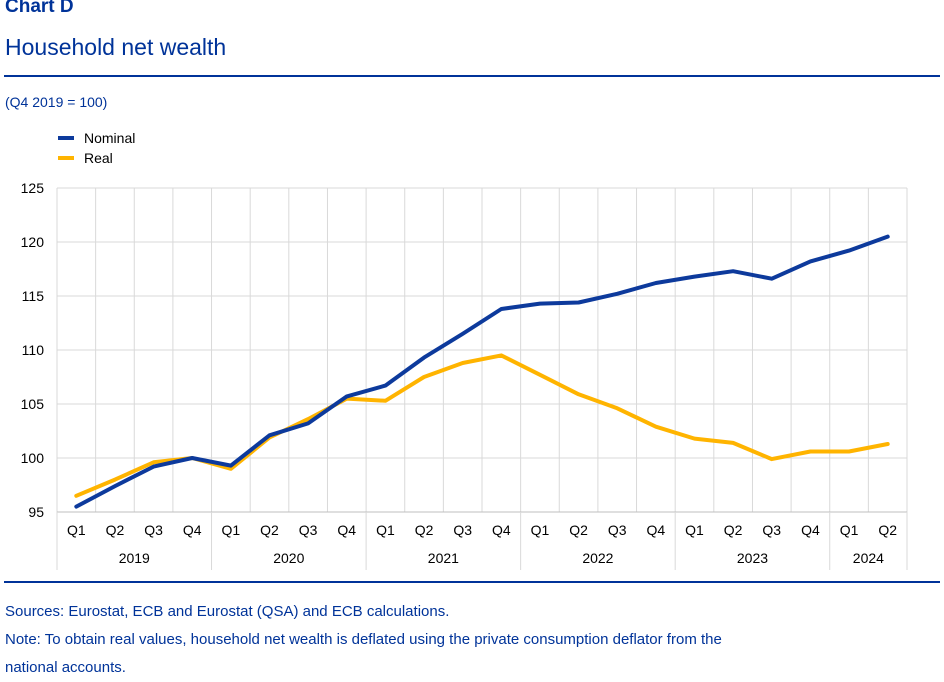  What do you see at coordinates (66, 158) in the screenshot?
I see `legend-swatch-real` at bounding box center [66, 158].